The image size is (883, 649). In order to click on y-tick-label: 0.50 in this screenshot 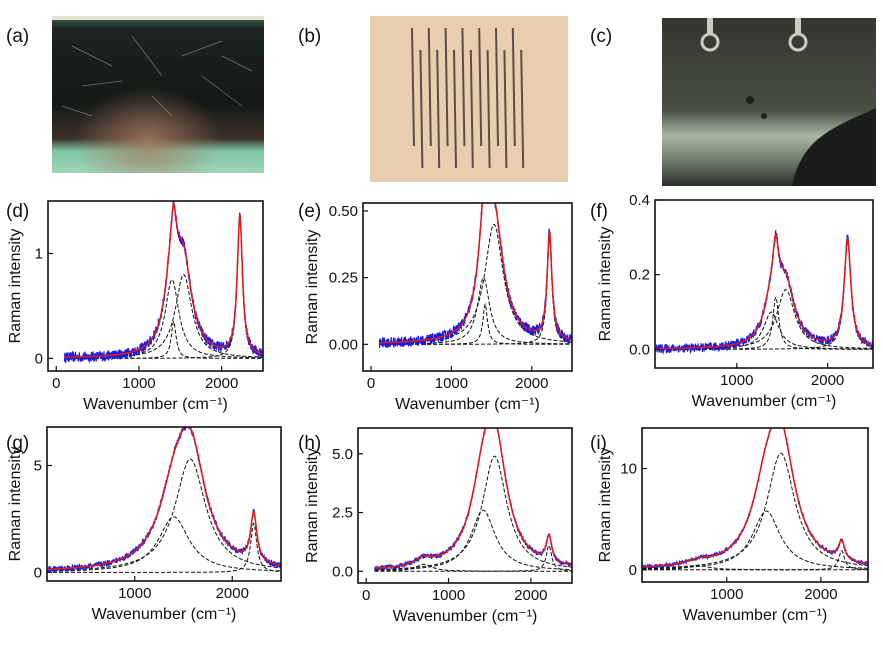, I will do `click(343, 211)`.